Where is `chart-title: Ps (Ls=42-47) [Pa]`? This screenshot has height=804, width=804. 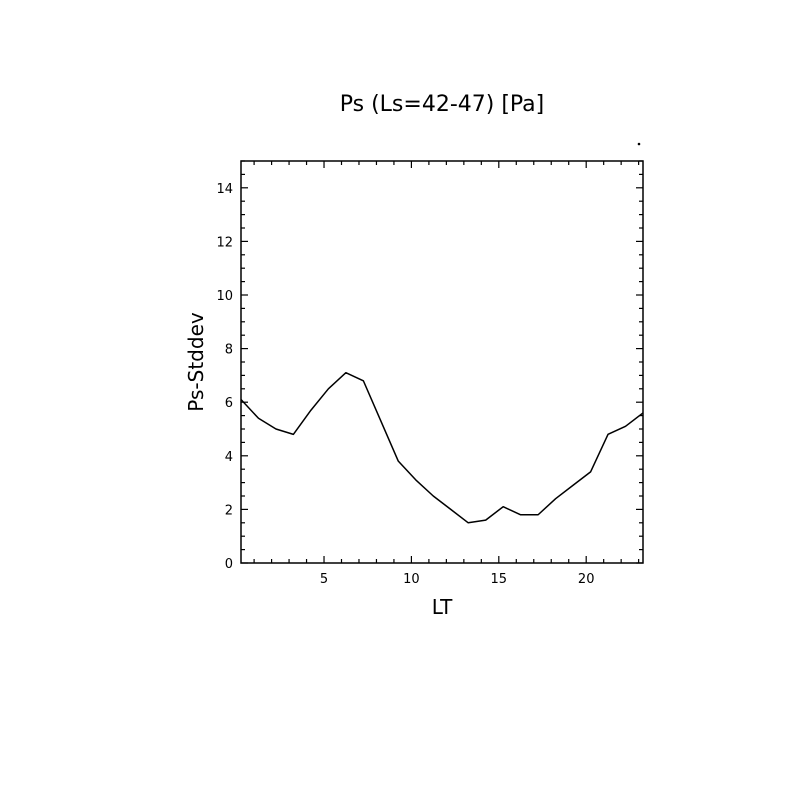
chart-title: Ps (Ls=42-47) [Pa] is located at coordinates (442, 104).